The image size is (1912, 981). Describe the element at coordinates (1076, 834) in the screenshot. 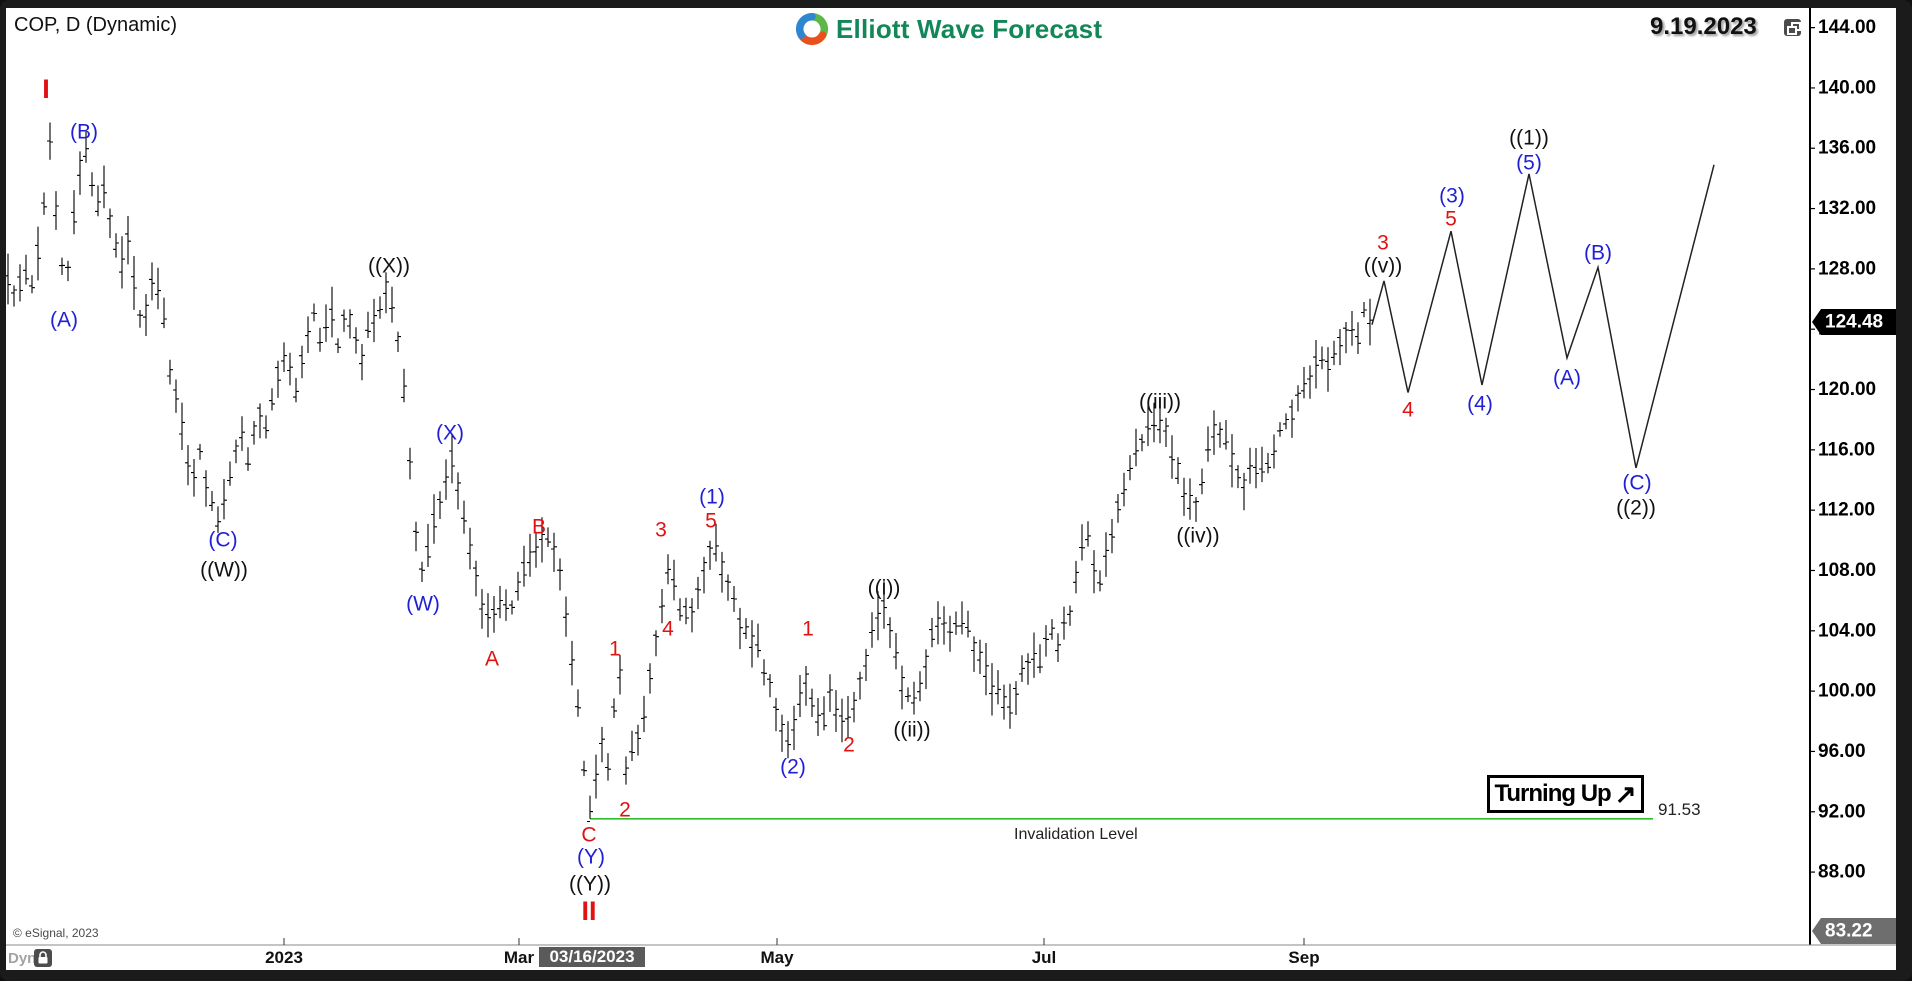

I see `invalidation-label: Invalidation Level` at that location.